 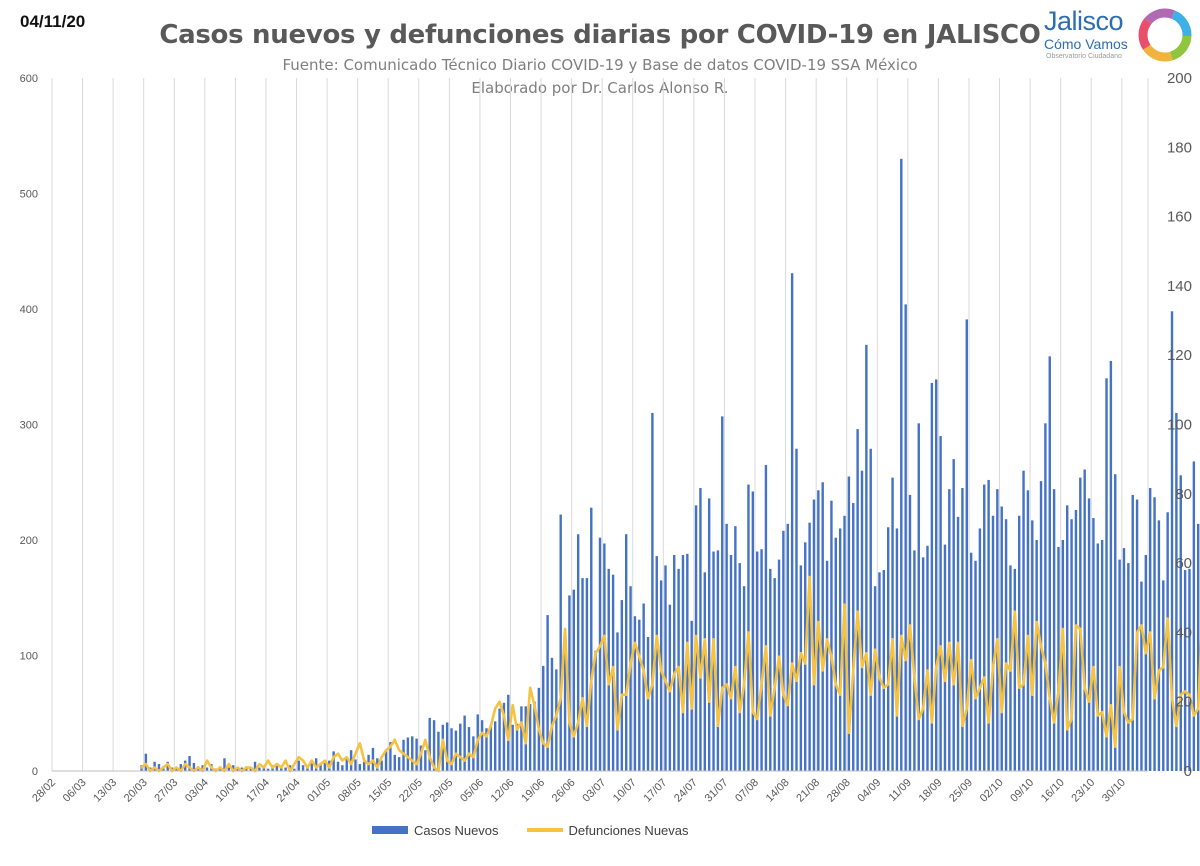 What do you see at coordinates (1179, 147) in the screenshot?
I see `y-right-tick-label: 180` at bounding box center [1179, 147].